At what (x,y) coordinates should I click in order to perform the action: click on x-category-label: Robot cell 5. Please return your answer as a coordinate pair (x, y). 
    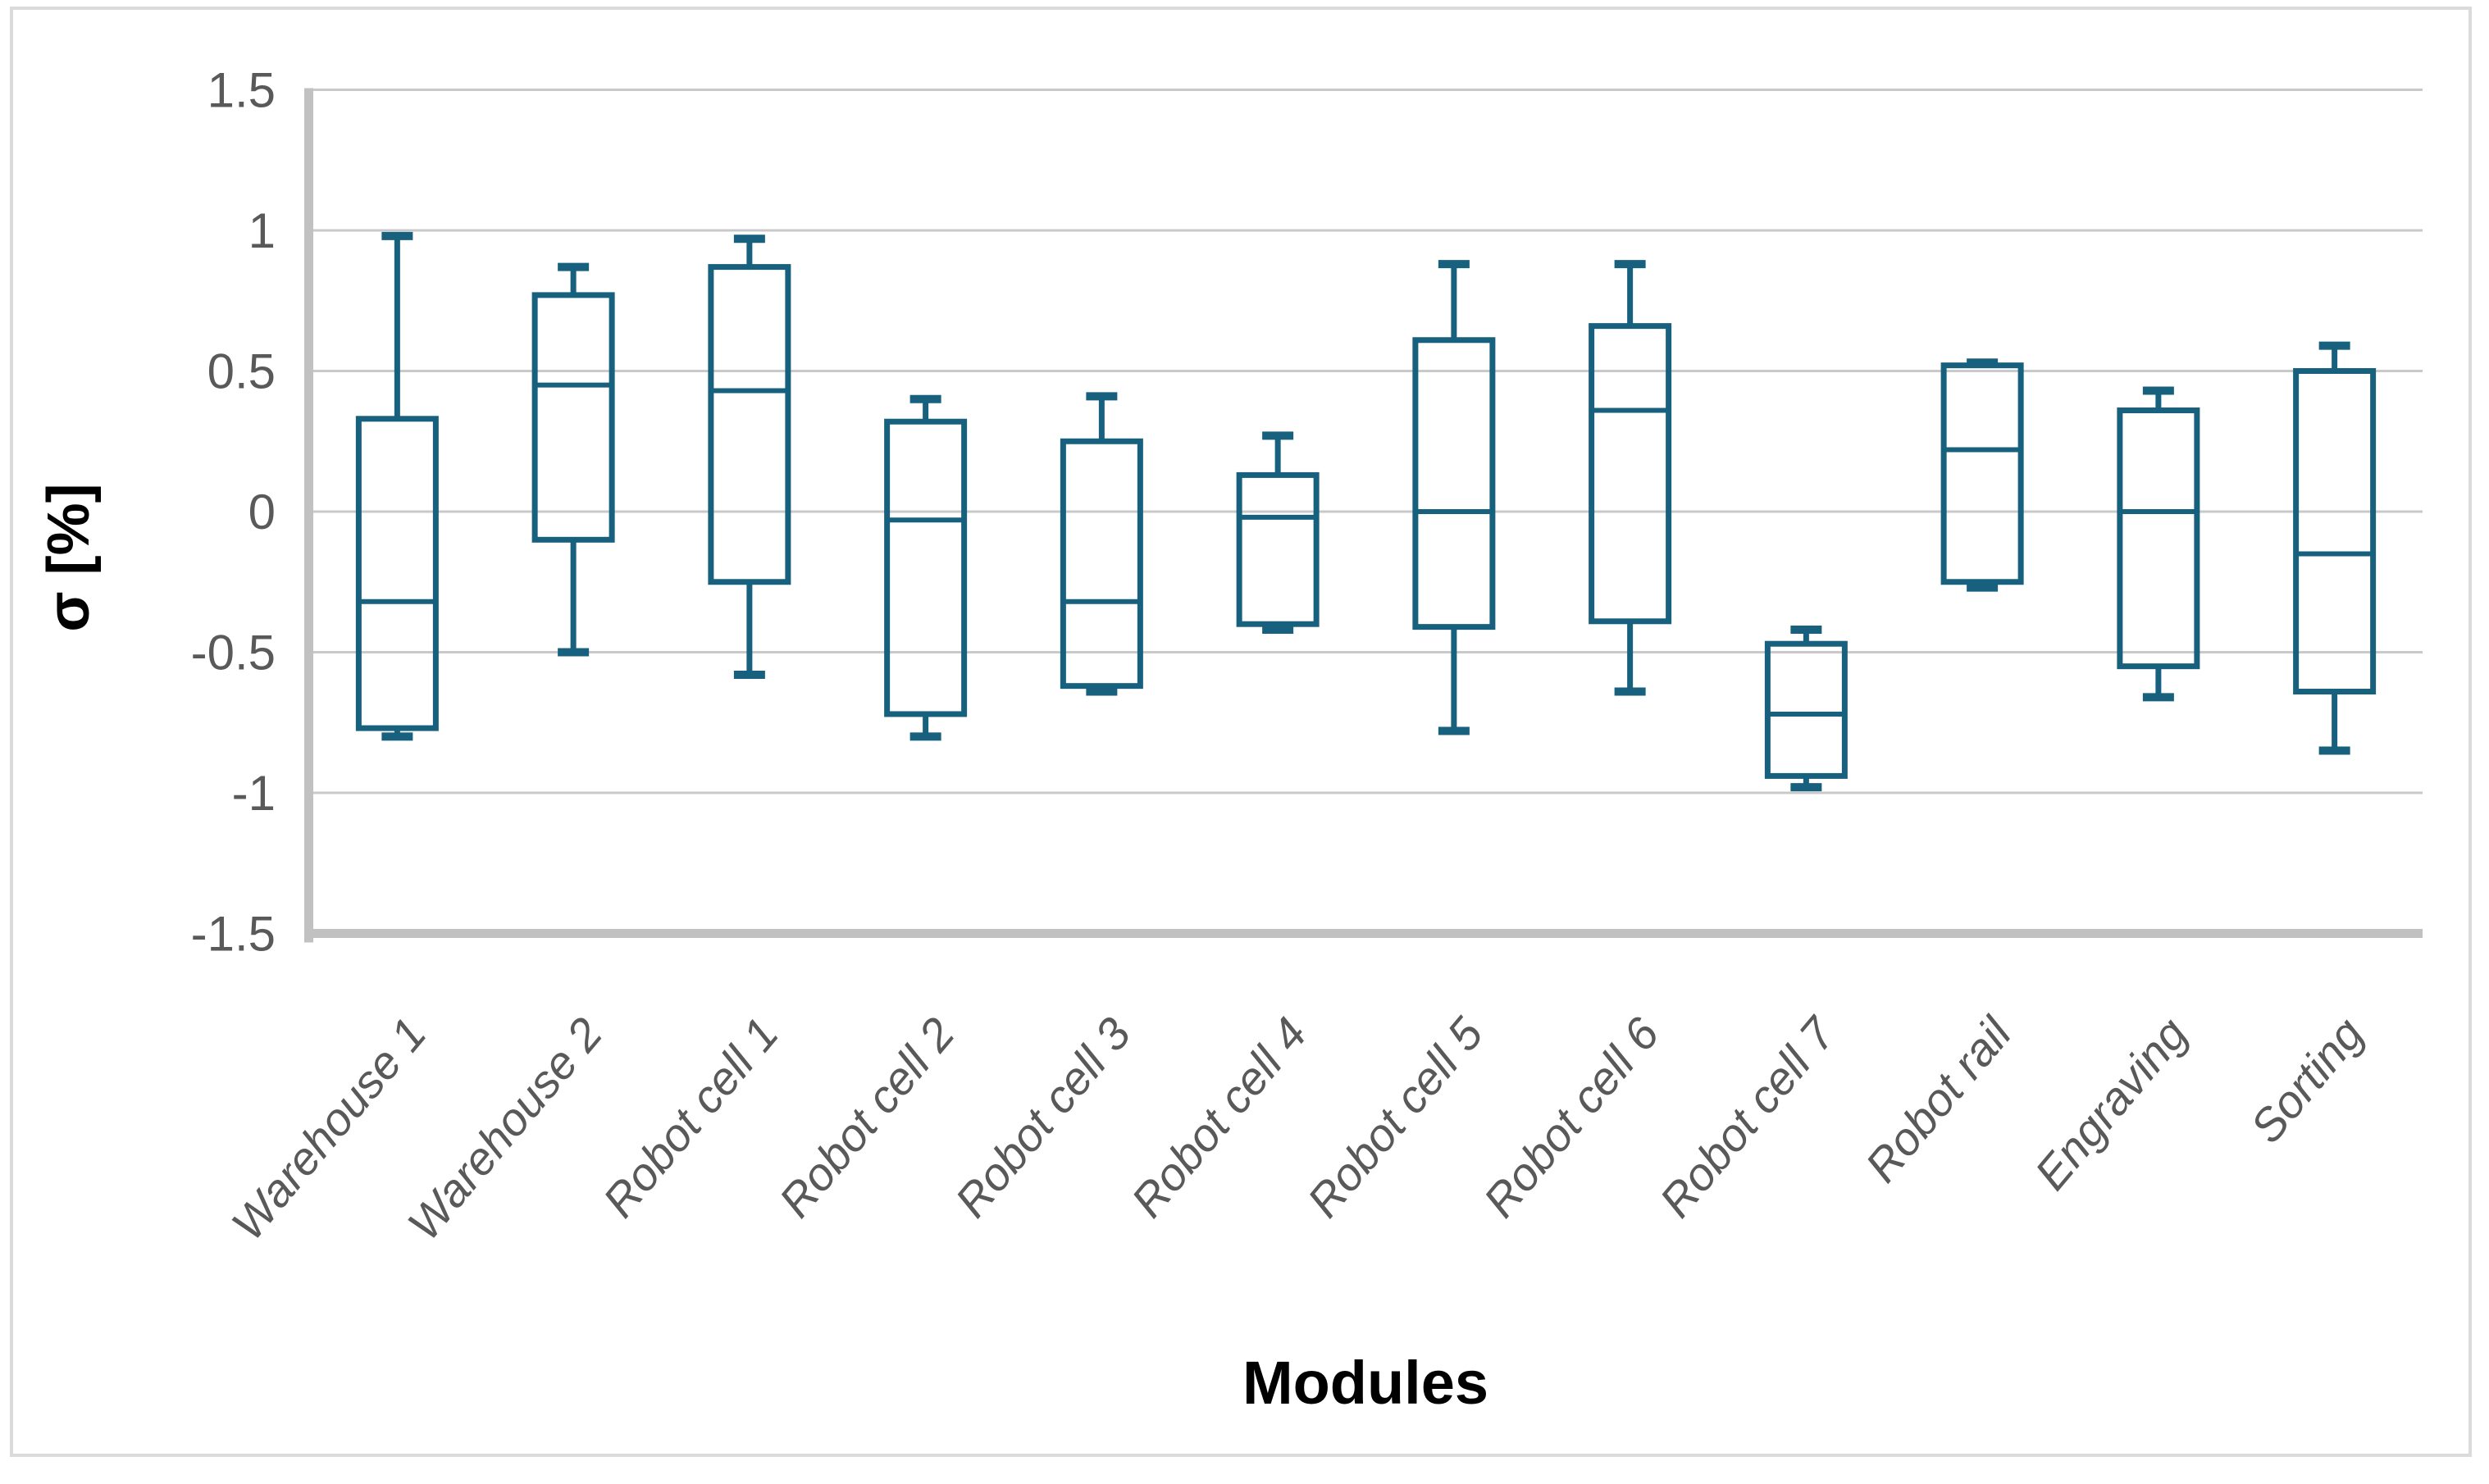
    Looking at the image, I should click on (1395, 1117).